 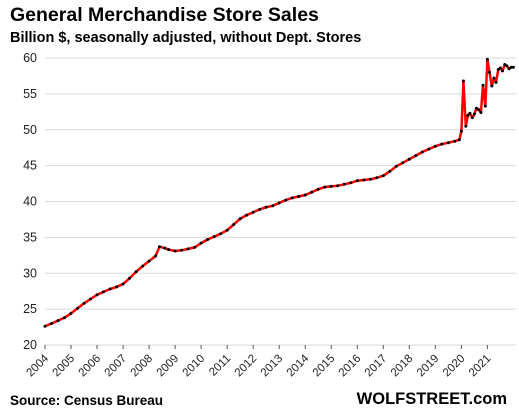 What do you see at coordinates (30, 166) in the screenshot?
I see `y-tick-label: 45` at bounding box center [30, 166].